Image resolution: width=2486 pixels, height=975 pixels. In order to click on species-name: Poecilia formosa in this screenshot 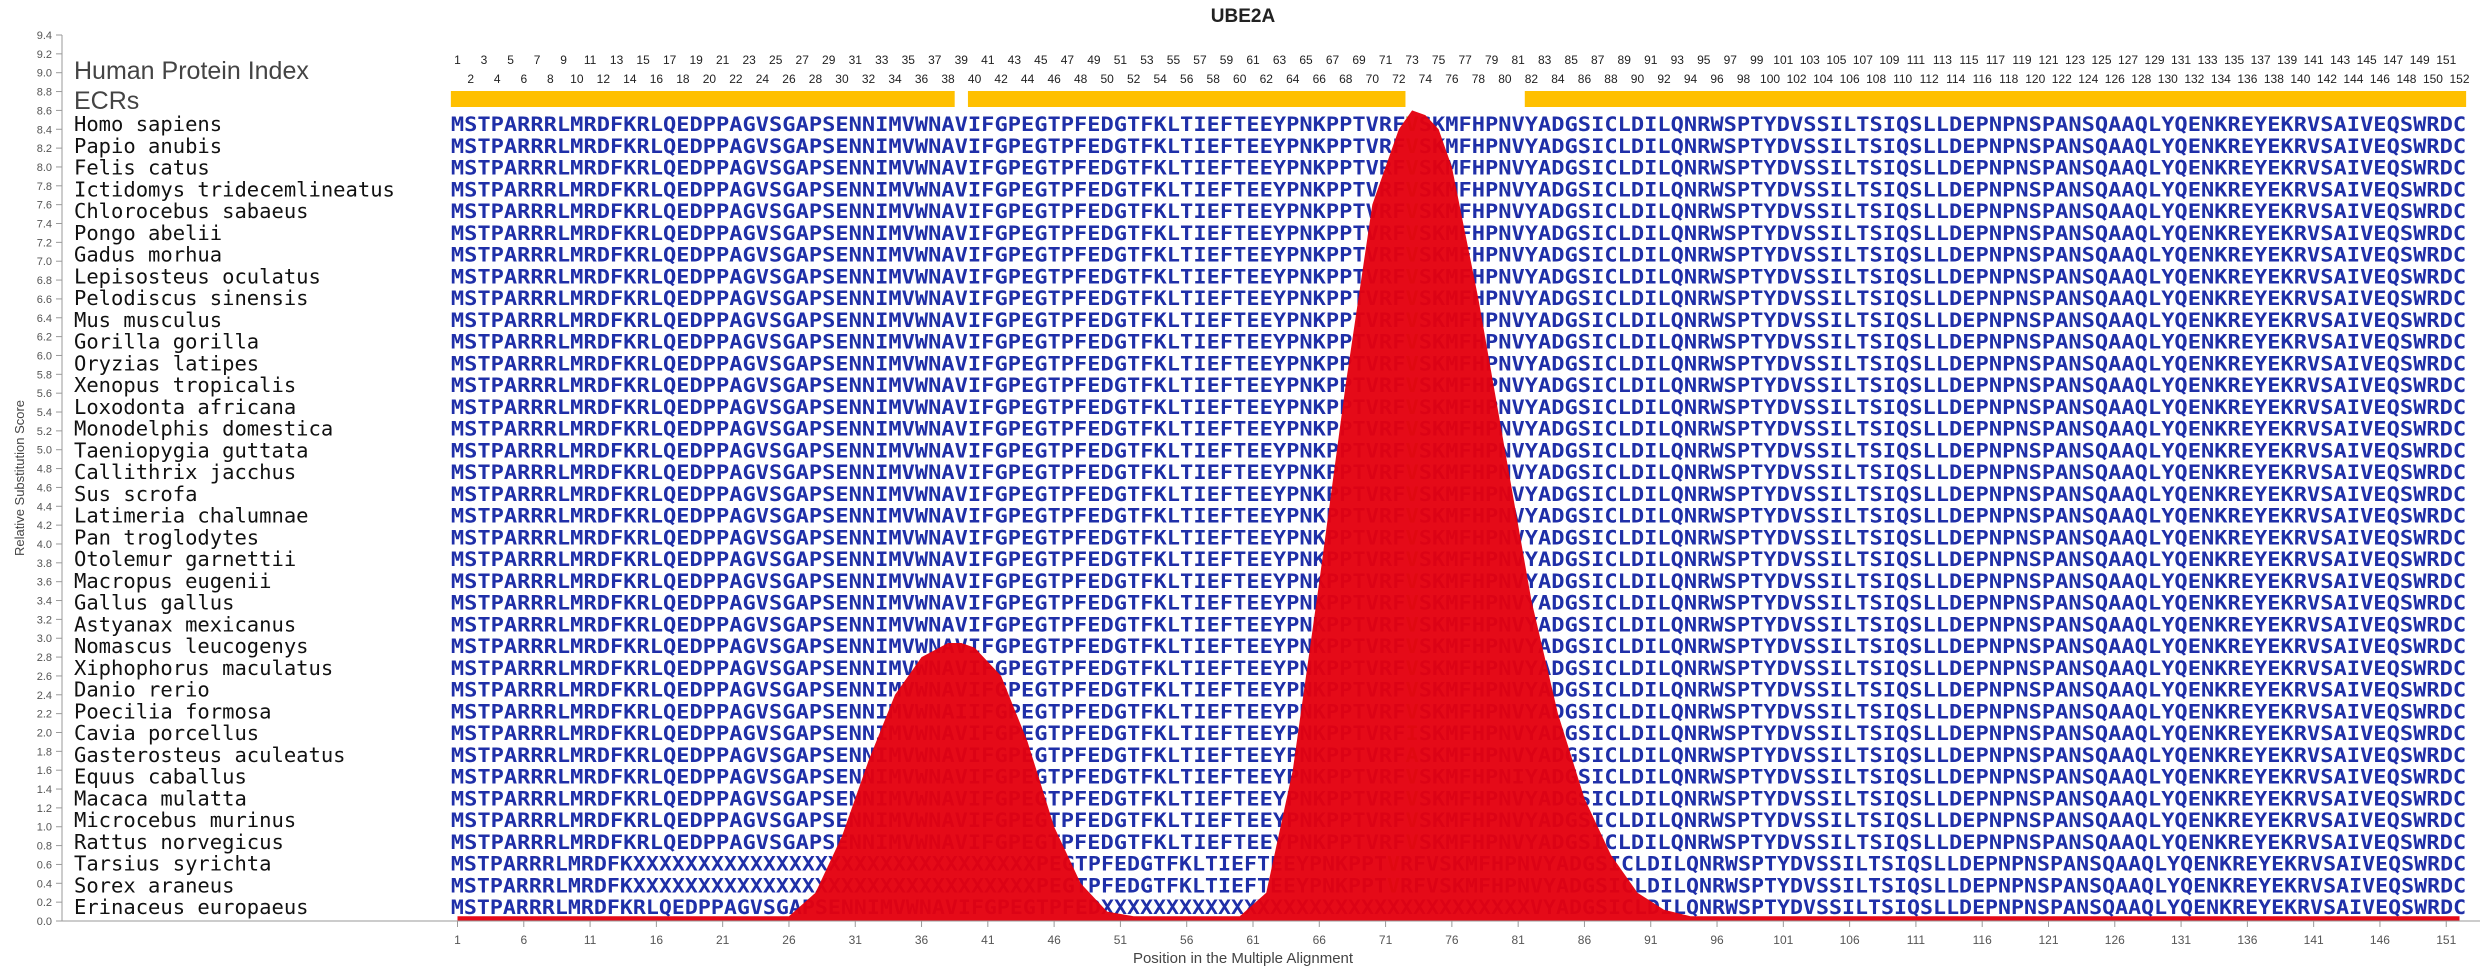, I will do `click(172, 711)`.